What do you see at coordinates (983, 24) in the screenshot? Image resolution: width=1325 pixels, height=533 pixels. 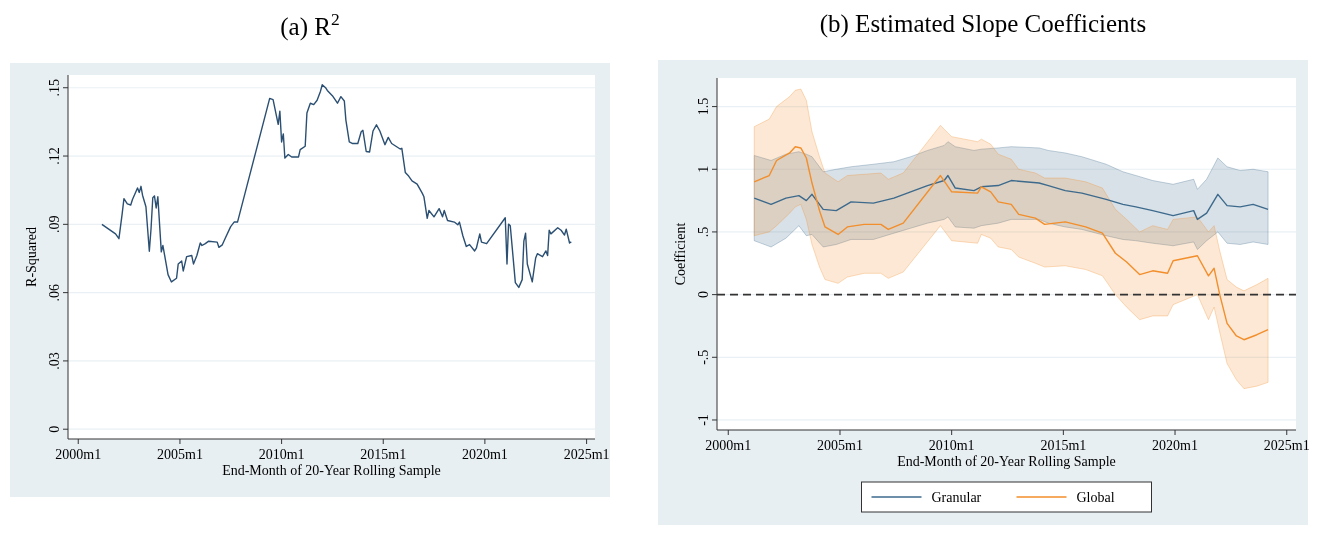 I see `chart-title: (b) Estimated Slope Coefficients` at bounding box center [983, 24].